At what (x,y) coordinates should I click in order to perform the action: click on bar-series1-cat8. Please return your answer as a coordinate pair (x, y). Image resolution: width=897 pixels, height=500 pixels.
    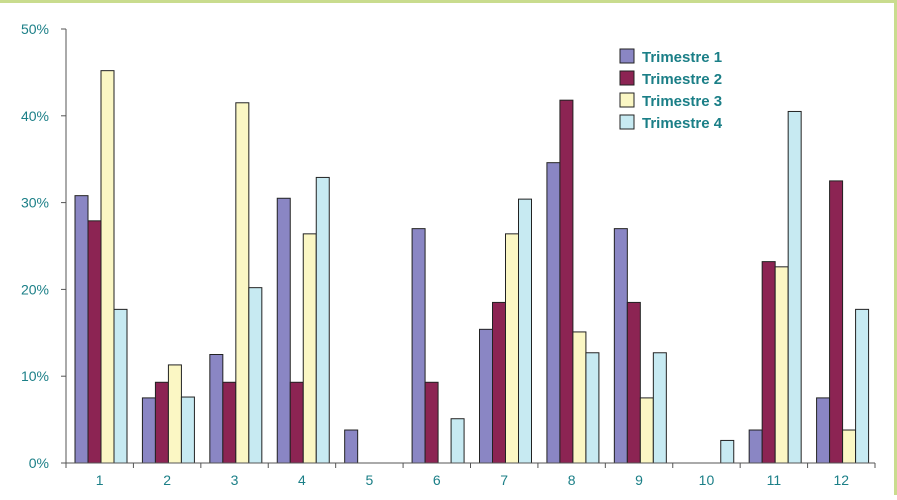
    Looking at the image, I should click on (553, 313).